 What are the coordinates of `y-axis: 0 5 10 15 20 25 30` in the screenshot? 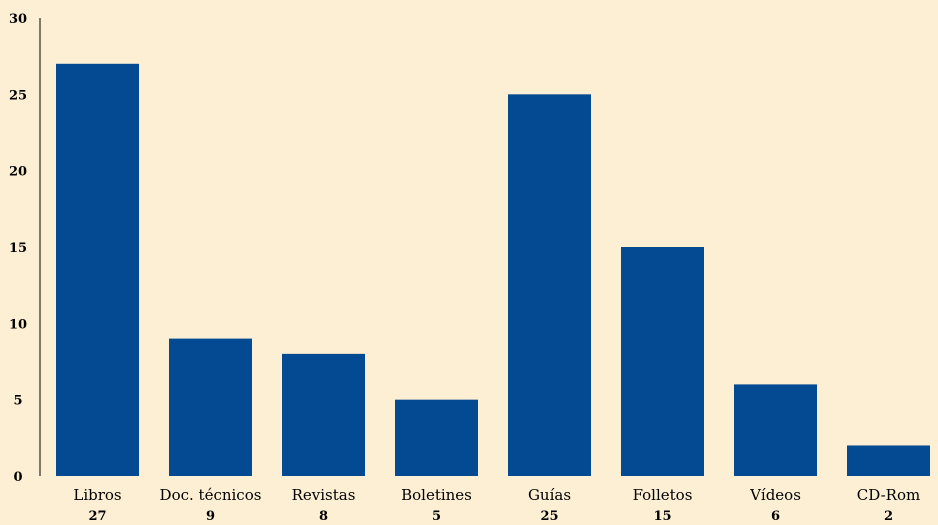 It's located at (25, 248).